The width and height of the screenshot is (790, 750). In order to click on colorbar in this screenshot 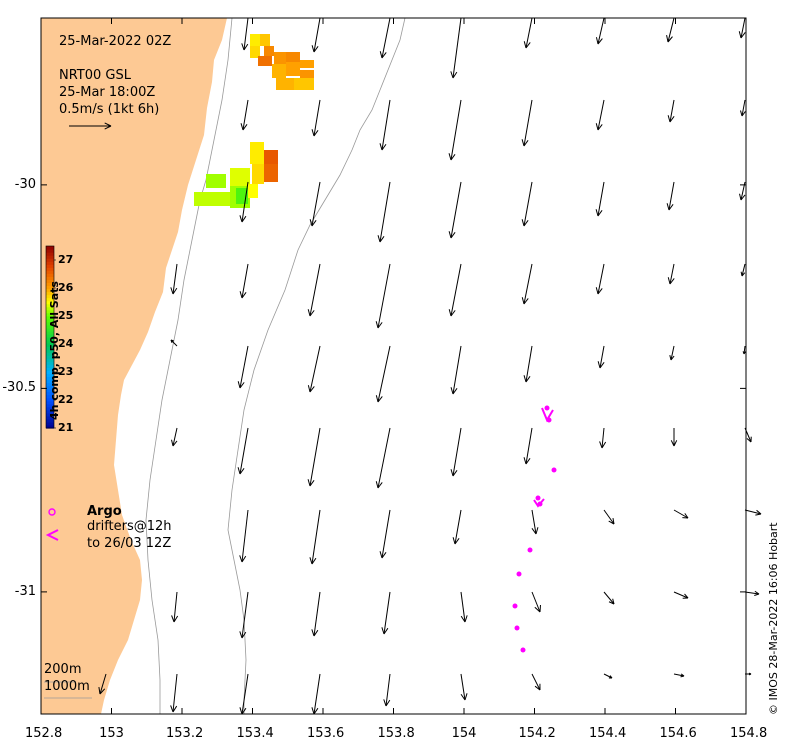, I will do `click(50, 337)`.